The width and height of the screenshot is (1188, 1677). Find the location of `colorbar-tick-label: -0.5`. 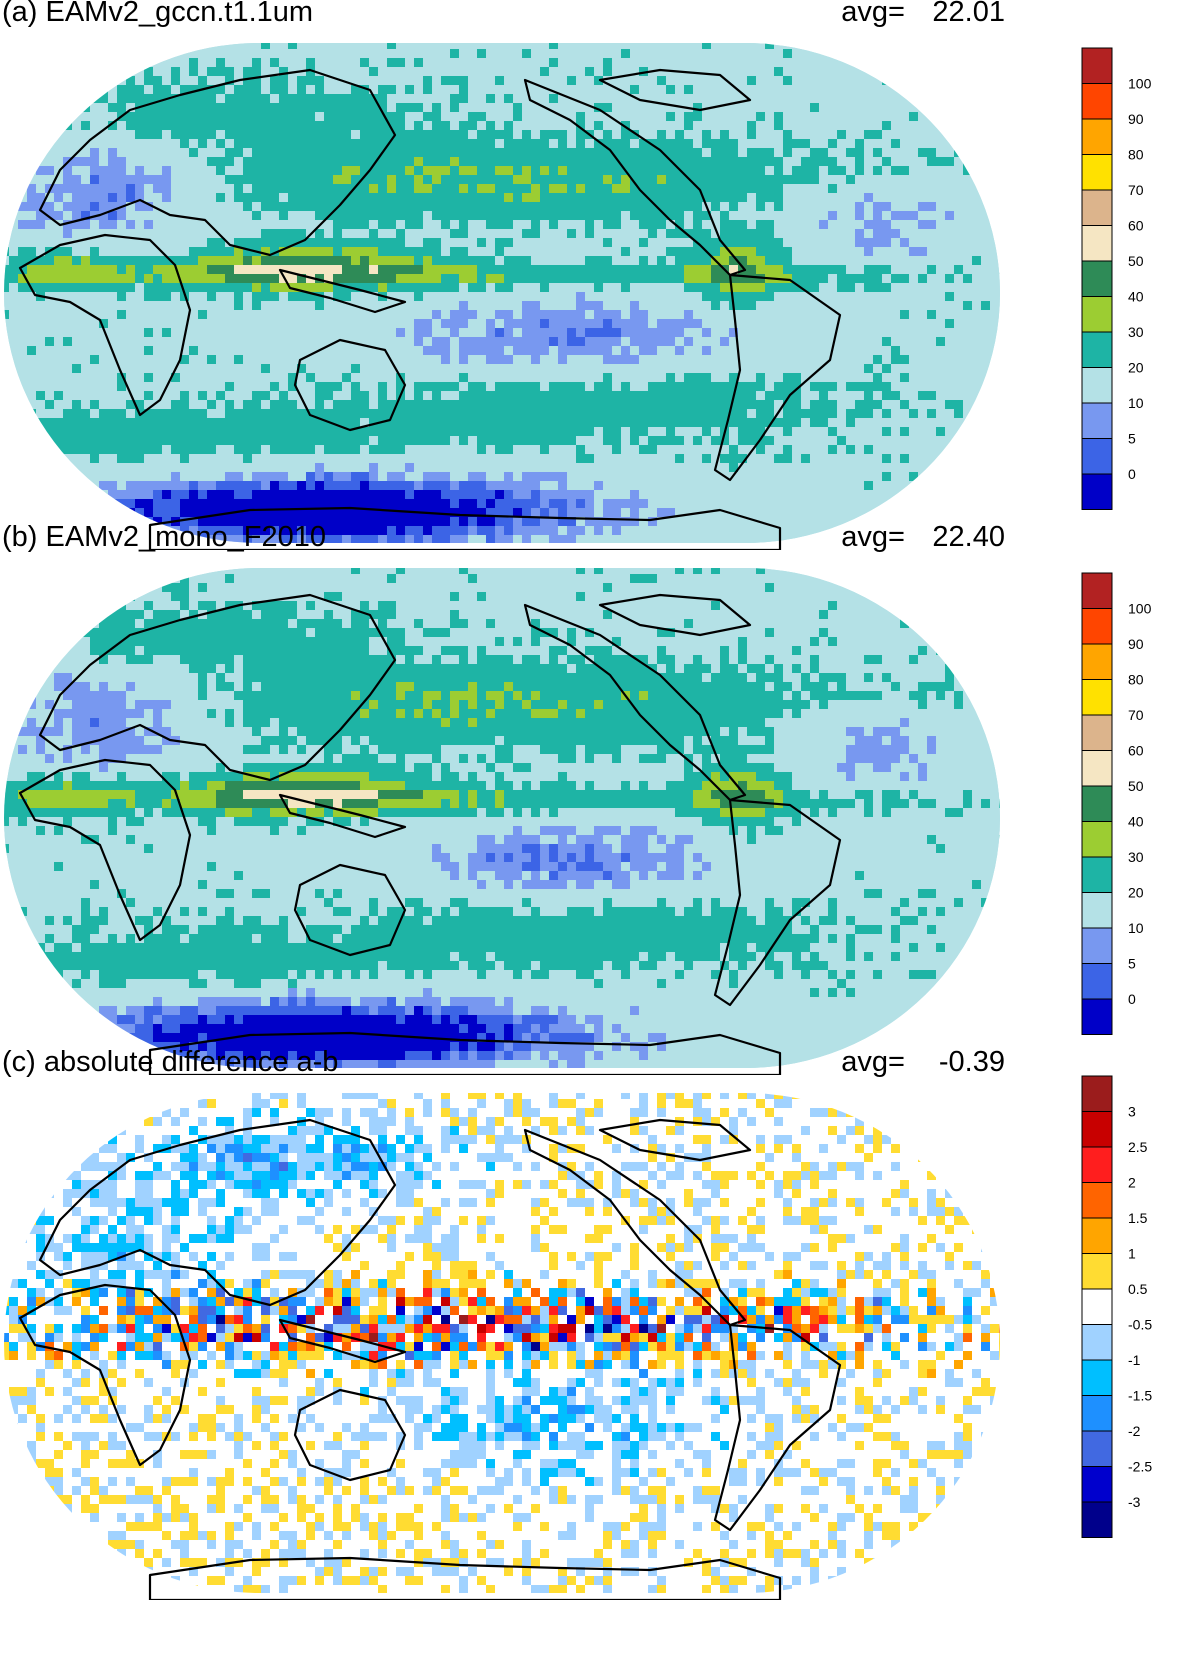

colorbar-tick-label: -0.5 is located at coordinates (1140, 1325).